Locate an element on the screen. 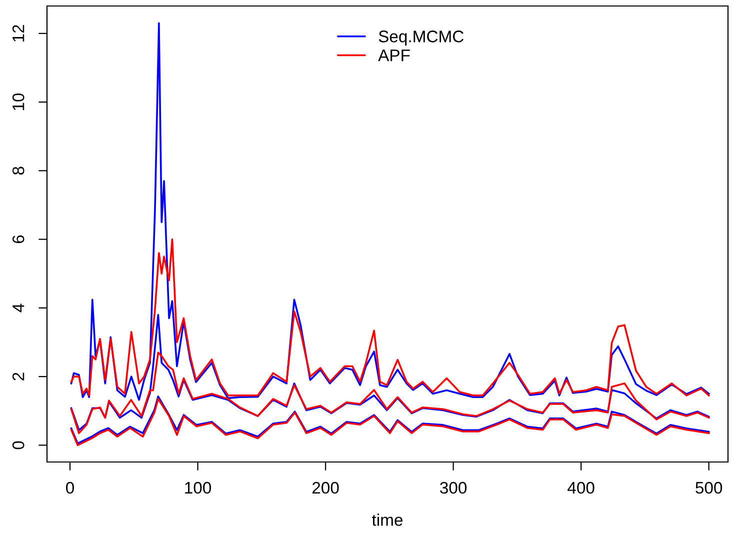  x-tick-label: 200 is located at coordinates (325, 488).